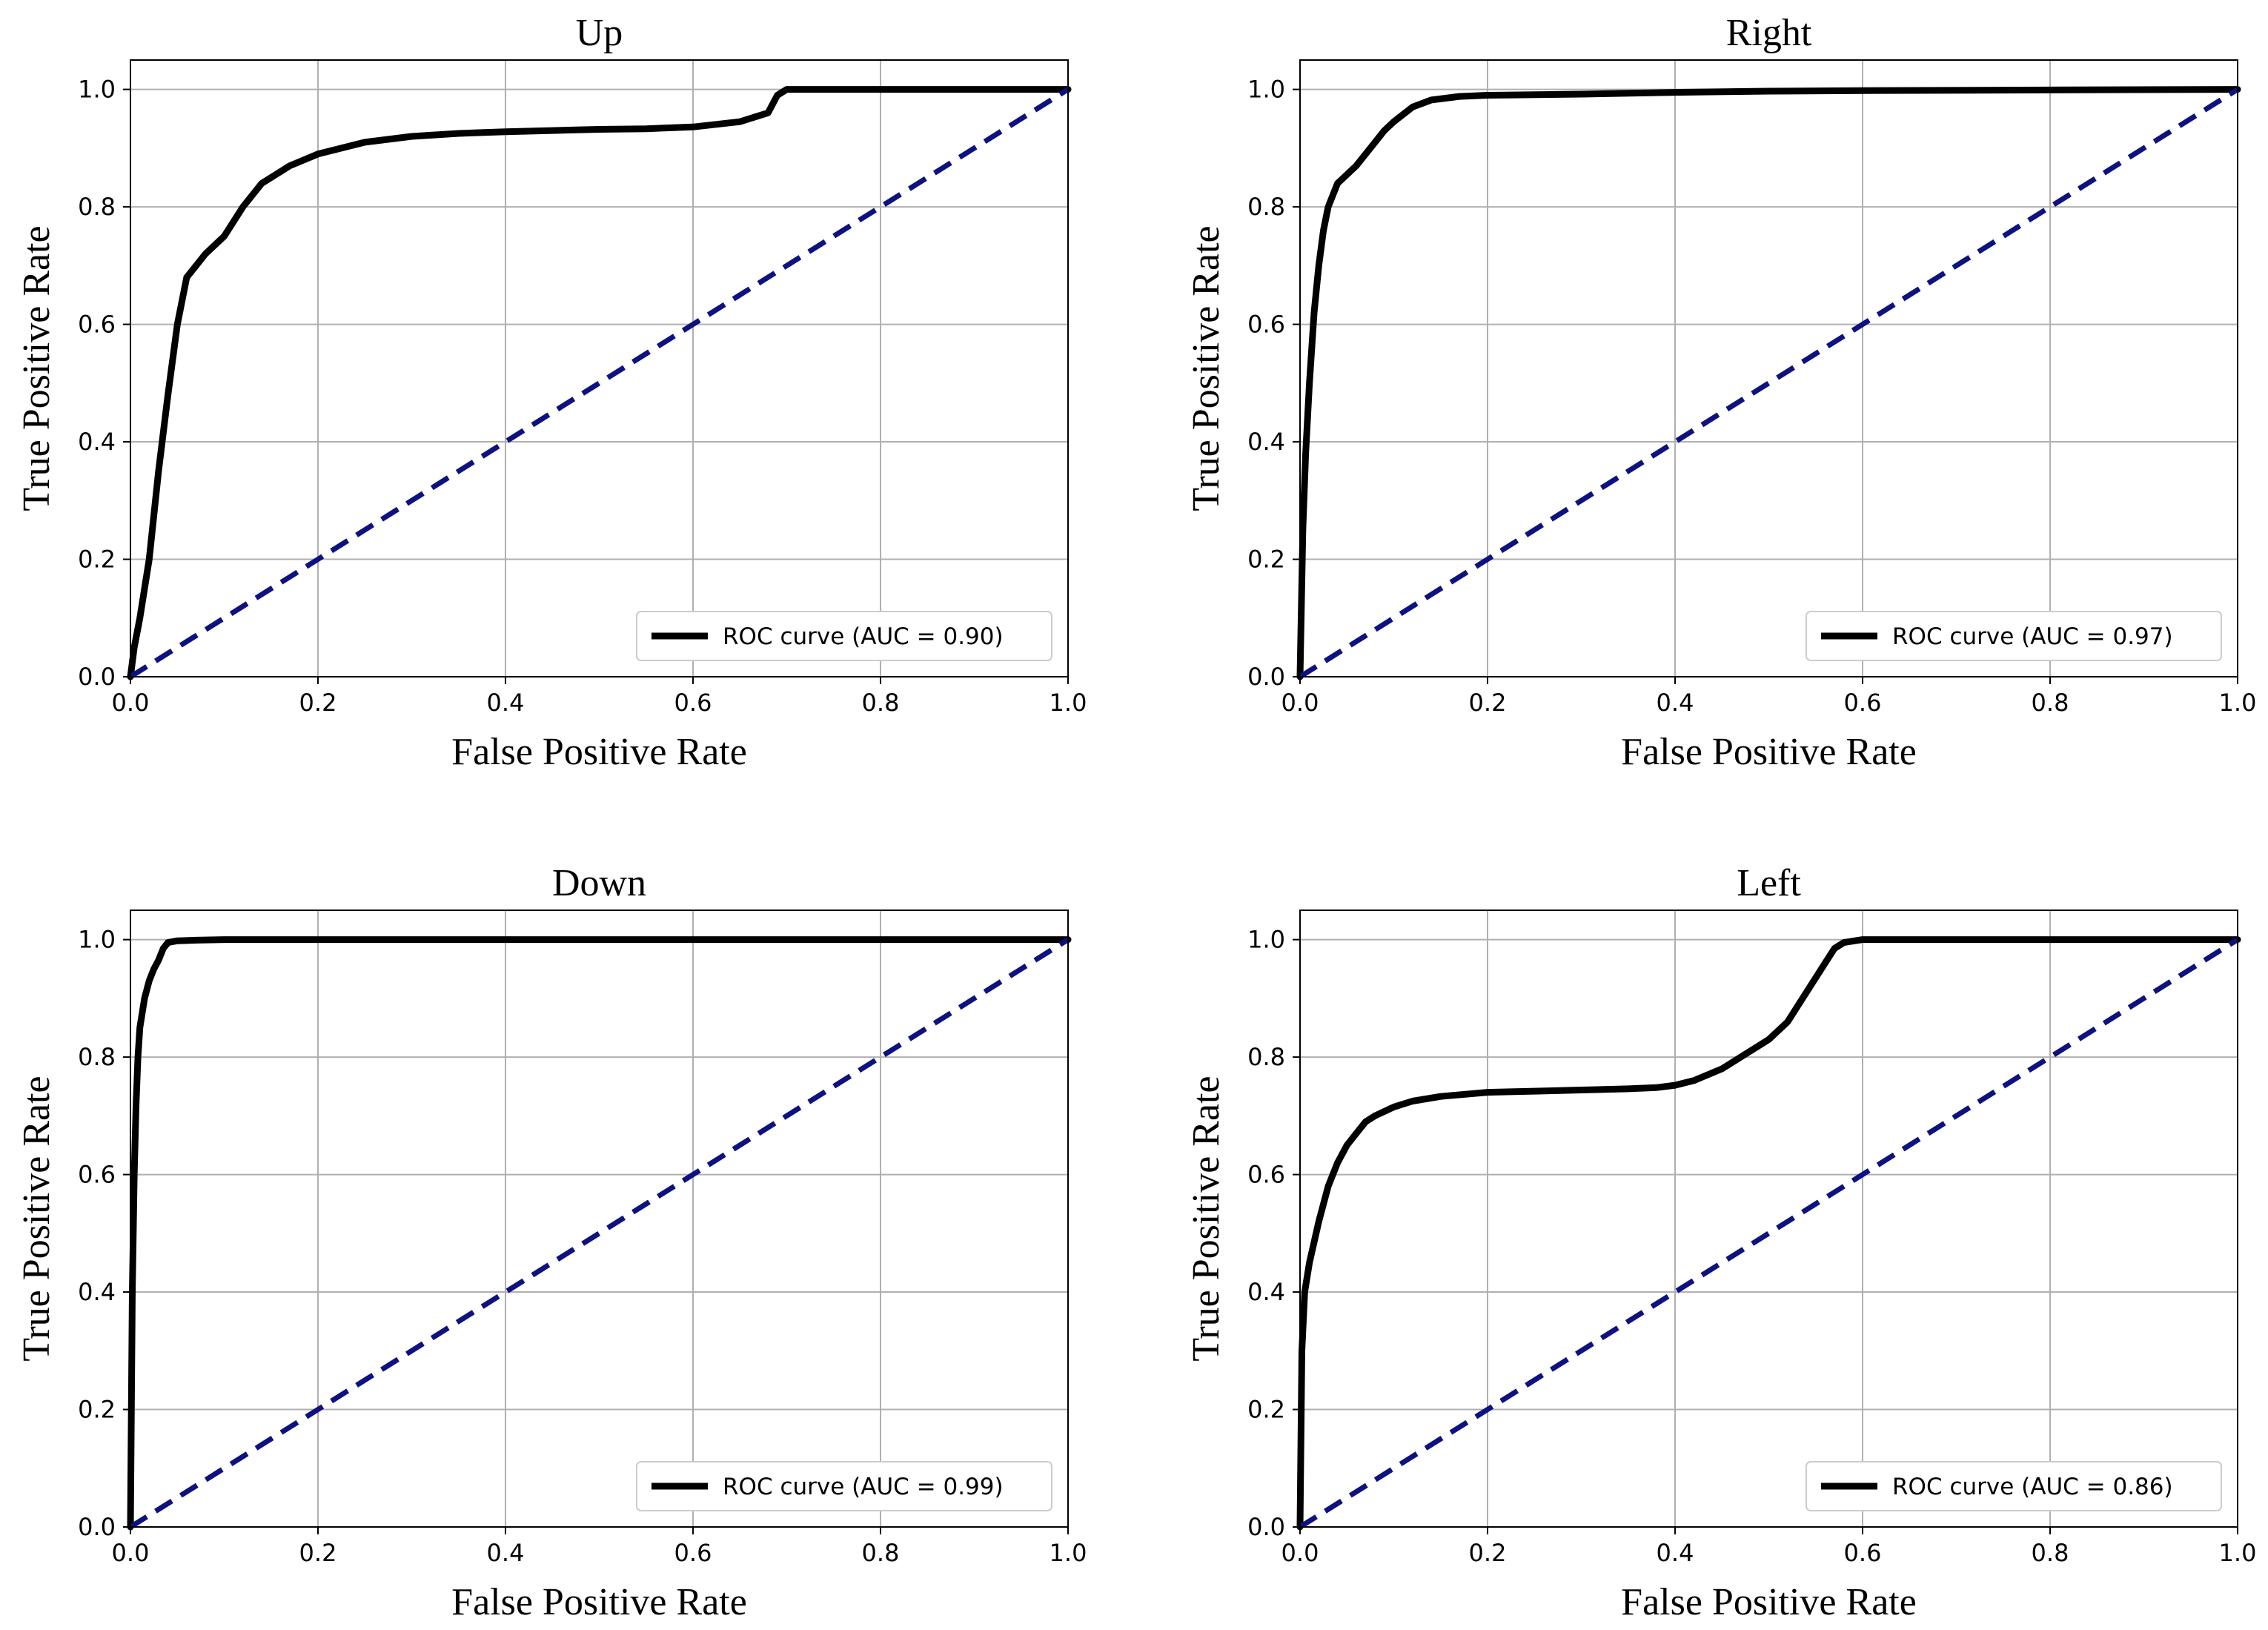 This screenshot has height=1630, width=2268. I want to click on legend-label: ROC curve (AUC = 0.86), so click(2033, 1487).